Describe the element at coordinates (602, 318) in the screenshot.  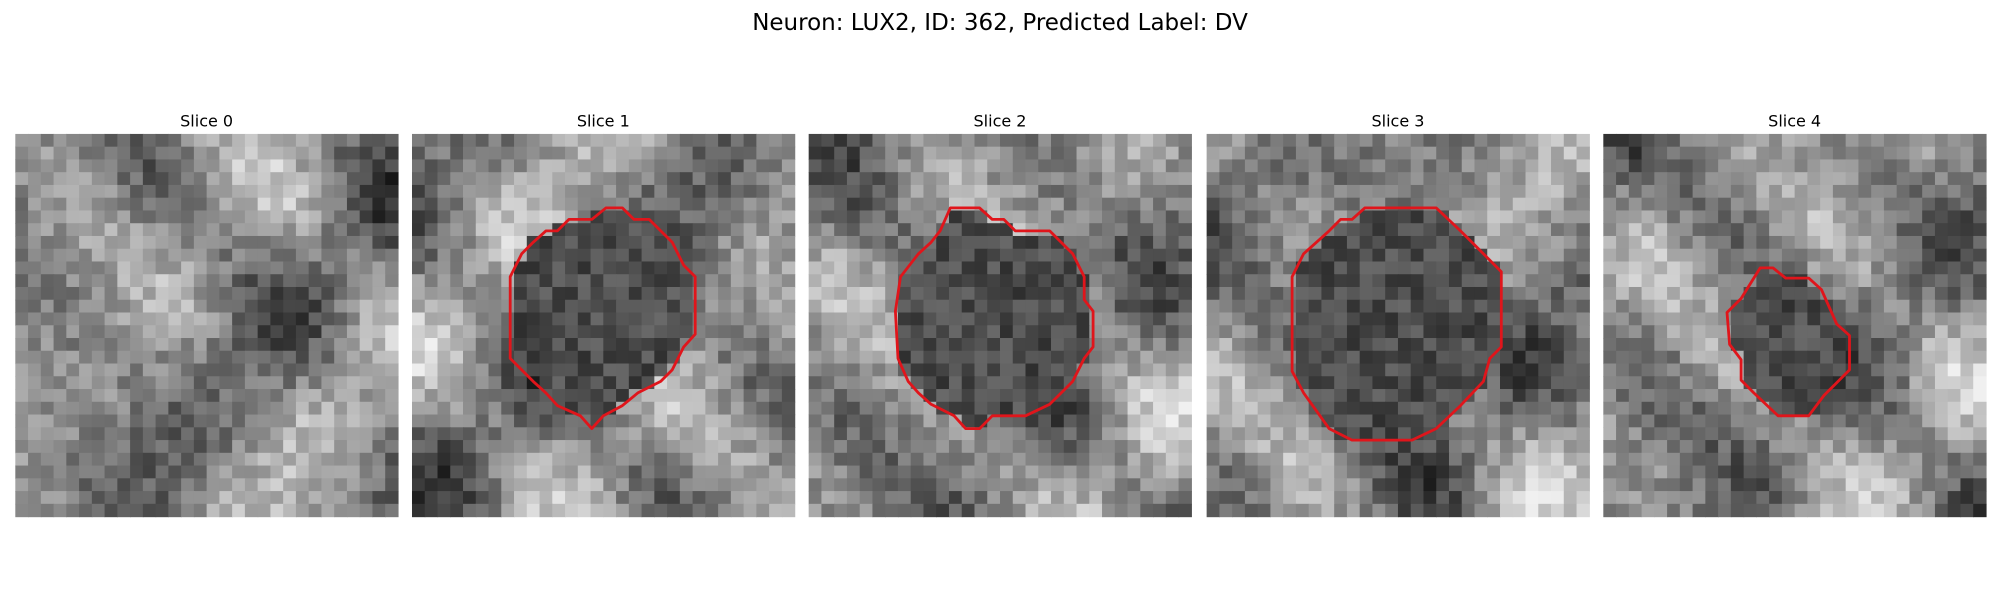
I see `roi-contour` at that location.